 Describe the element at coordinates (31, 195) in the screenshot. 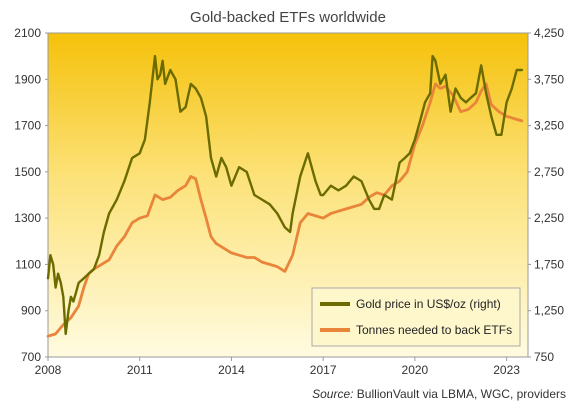

I see `left-axis: 2100 1900 1700 1500 1300 1100 900 700` at that location.